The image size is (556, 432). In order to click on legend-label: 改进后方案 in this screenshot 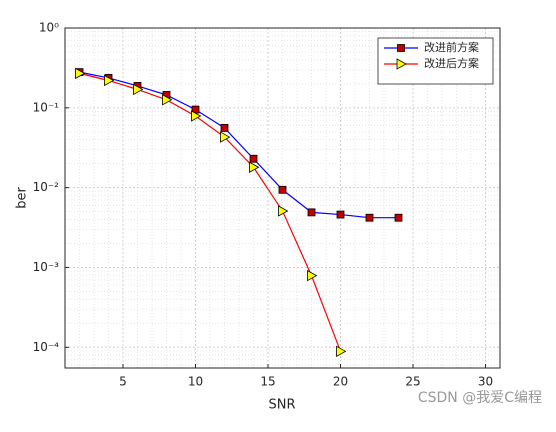, I will do `click(451, 63)`.